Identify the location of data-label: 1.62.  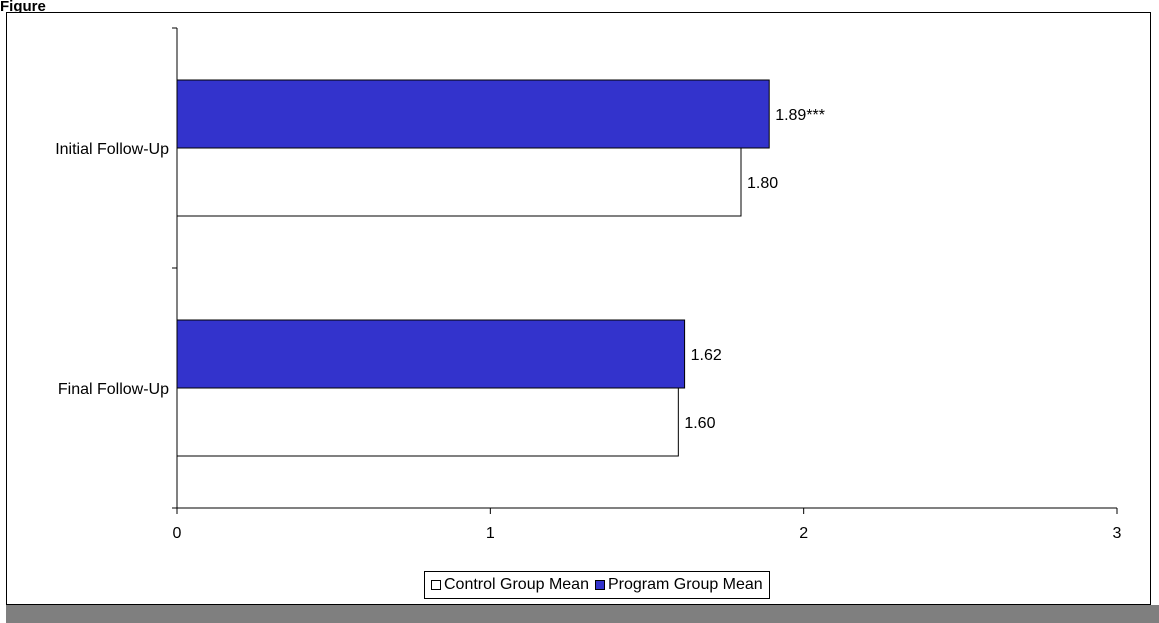
(706, 355).